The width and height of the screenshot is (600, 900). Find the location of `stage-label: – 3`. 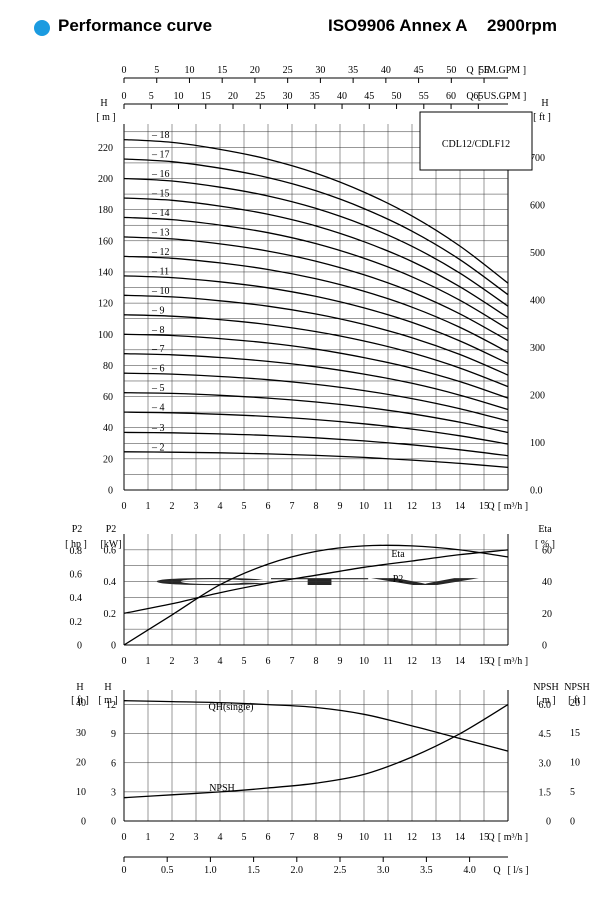

stage-label: – 3 is located at coordinates (158, 428).